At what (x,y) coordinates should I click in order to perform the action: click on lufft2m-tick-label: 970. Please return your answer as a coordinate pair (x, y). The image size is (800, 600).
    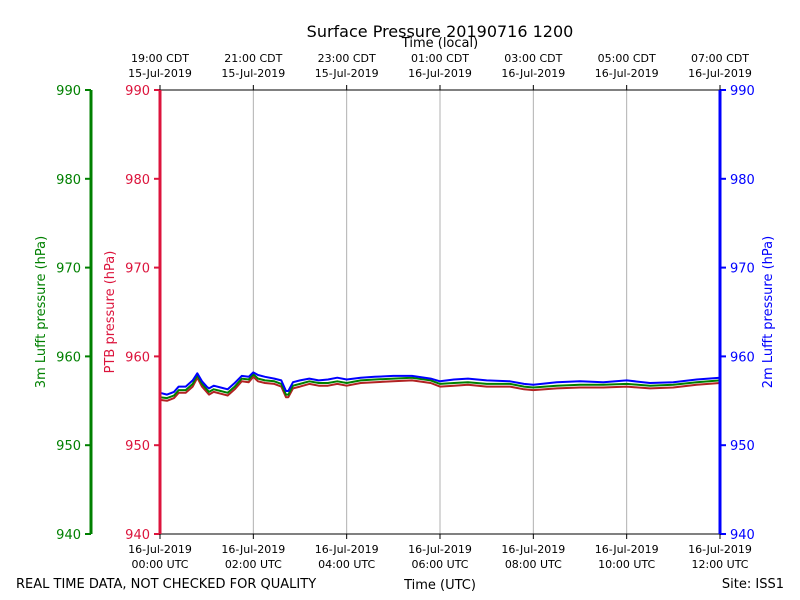
    Looking at the image, I should click on (742, 269).